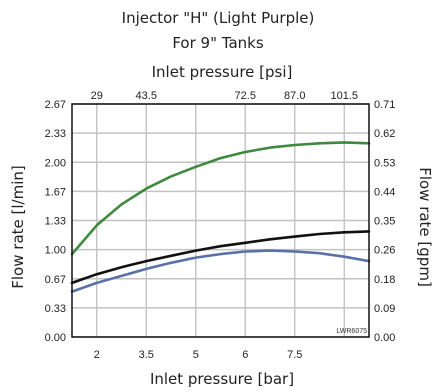 The image size is (437, 392). Describe the element at coordinates (384, 105) in the screenshot. I see `y2-tick-label: 0.71` at that location.